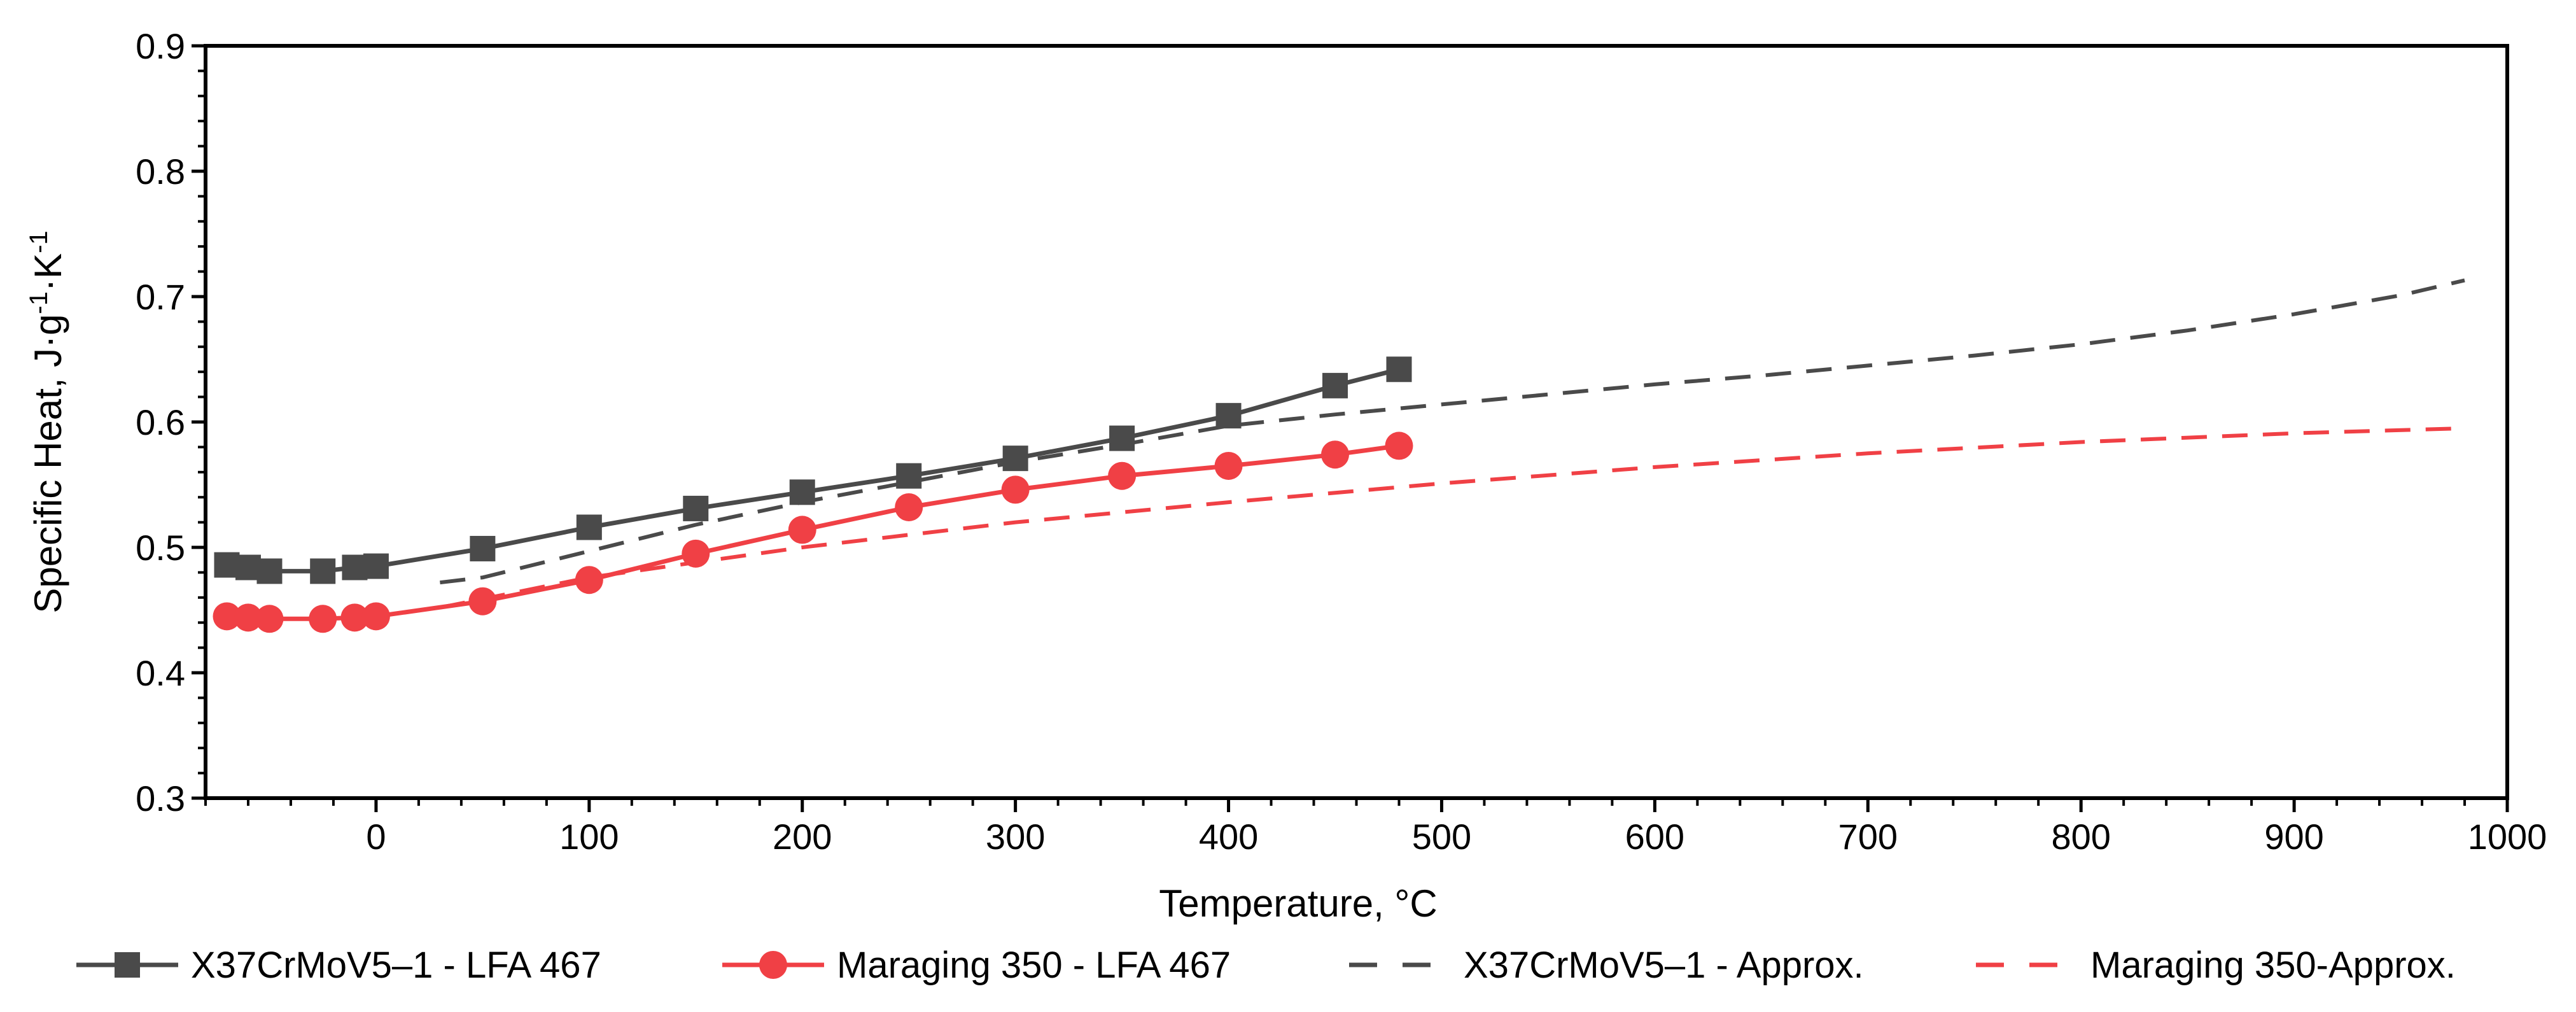 This screenshot has height=1012, width=2576. I want to click on legend-item-2: X37CrMoV5–1 - Approx., so click(1606, 965).